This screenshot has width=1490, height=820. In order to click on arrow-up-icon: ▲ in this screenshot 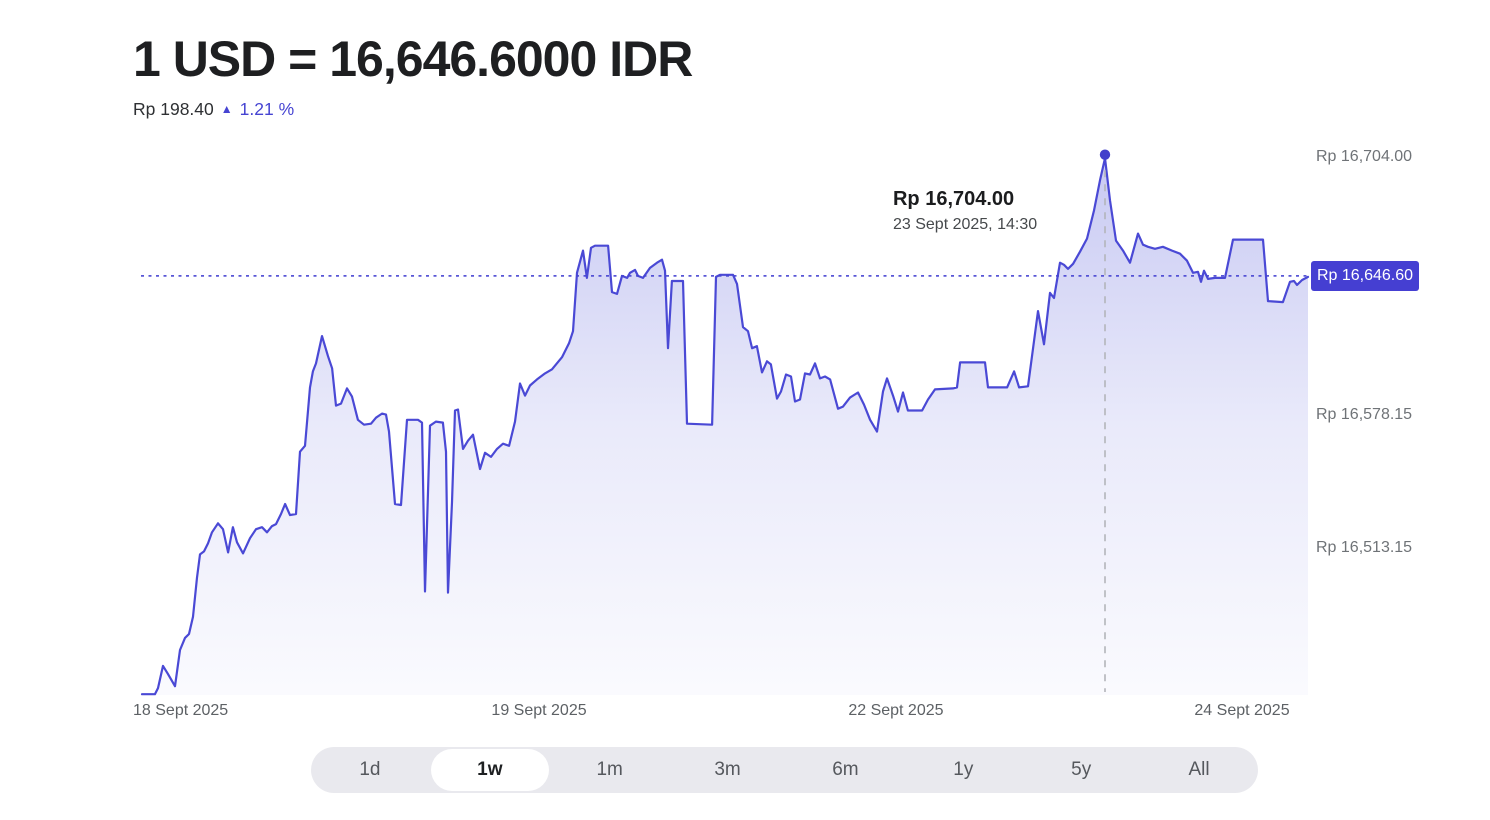, I will do `click(226, 108)`.